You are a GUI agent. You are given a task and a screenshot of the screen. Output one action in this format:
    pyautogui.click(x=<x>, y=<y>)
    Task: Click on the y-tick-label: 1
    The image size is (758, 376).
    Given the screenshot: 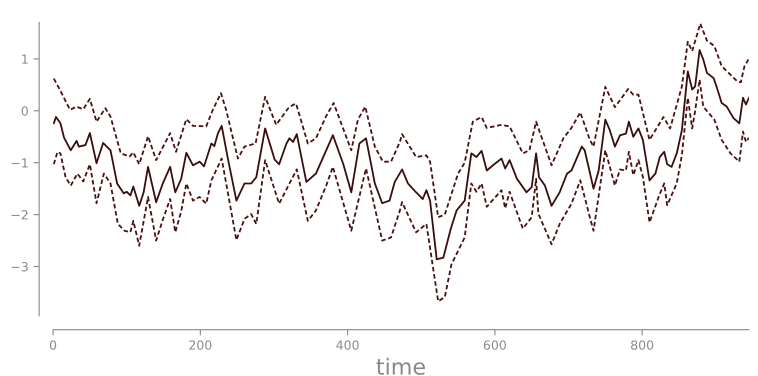 What is the action you would take?
    pyautogui.click(x=25, y=59)
    